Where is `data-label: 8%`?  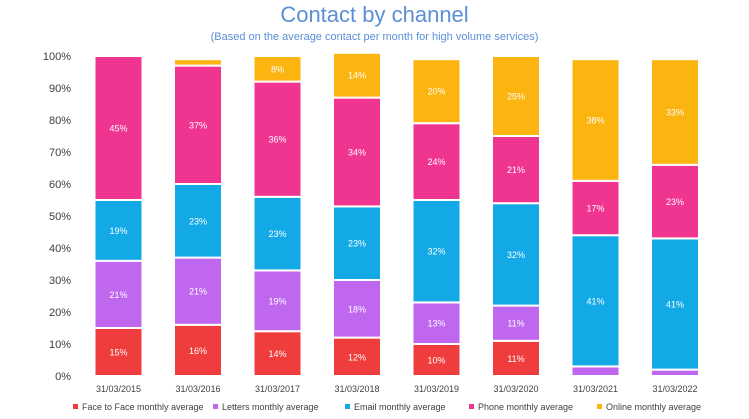
data-label: 8% is located at coordinates (277, 69).